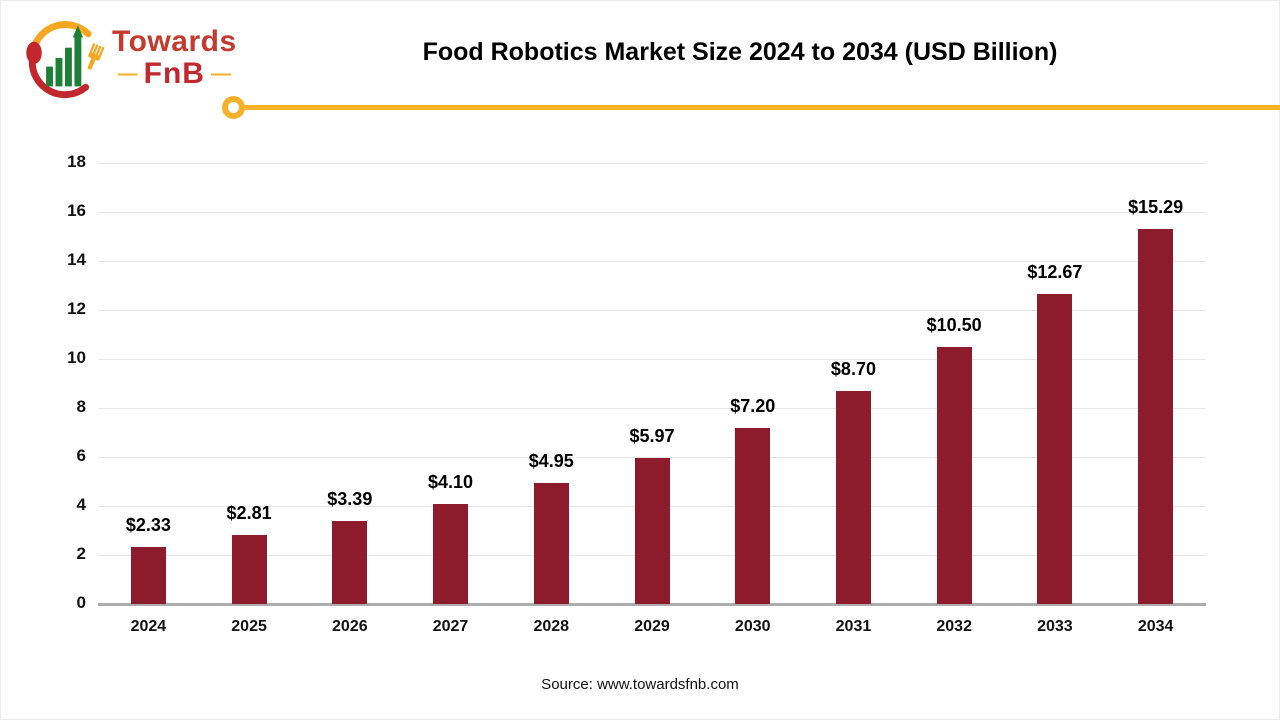  Describe the element at coordinates (81, 504) in the screenshot. I see `y-axis-tick-label: 4` at that location.